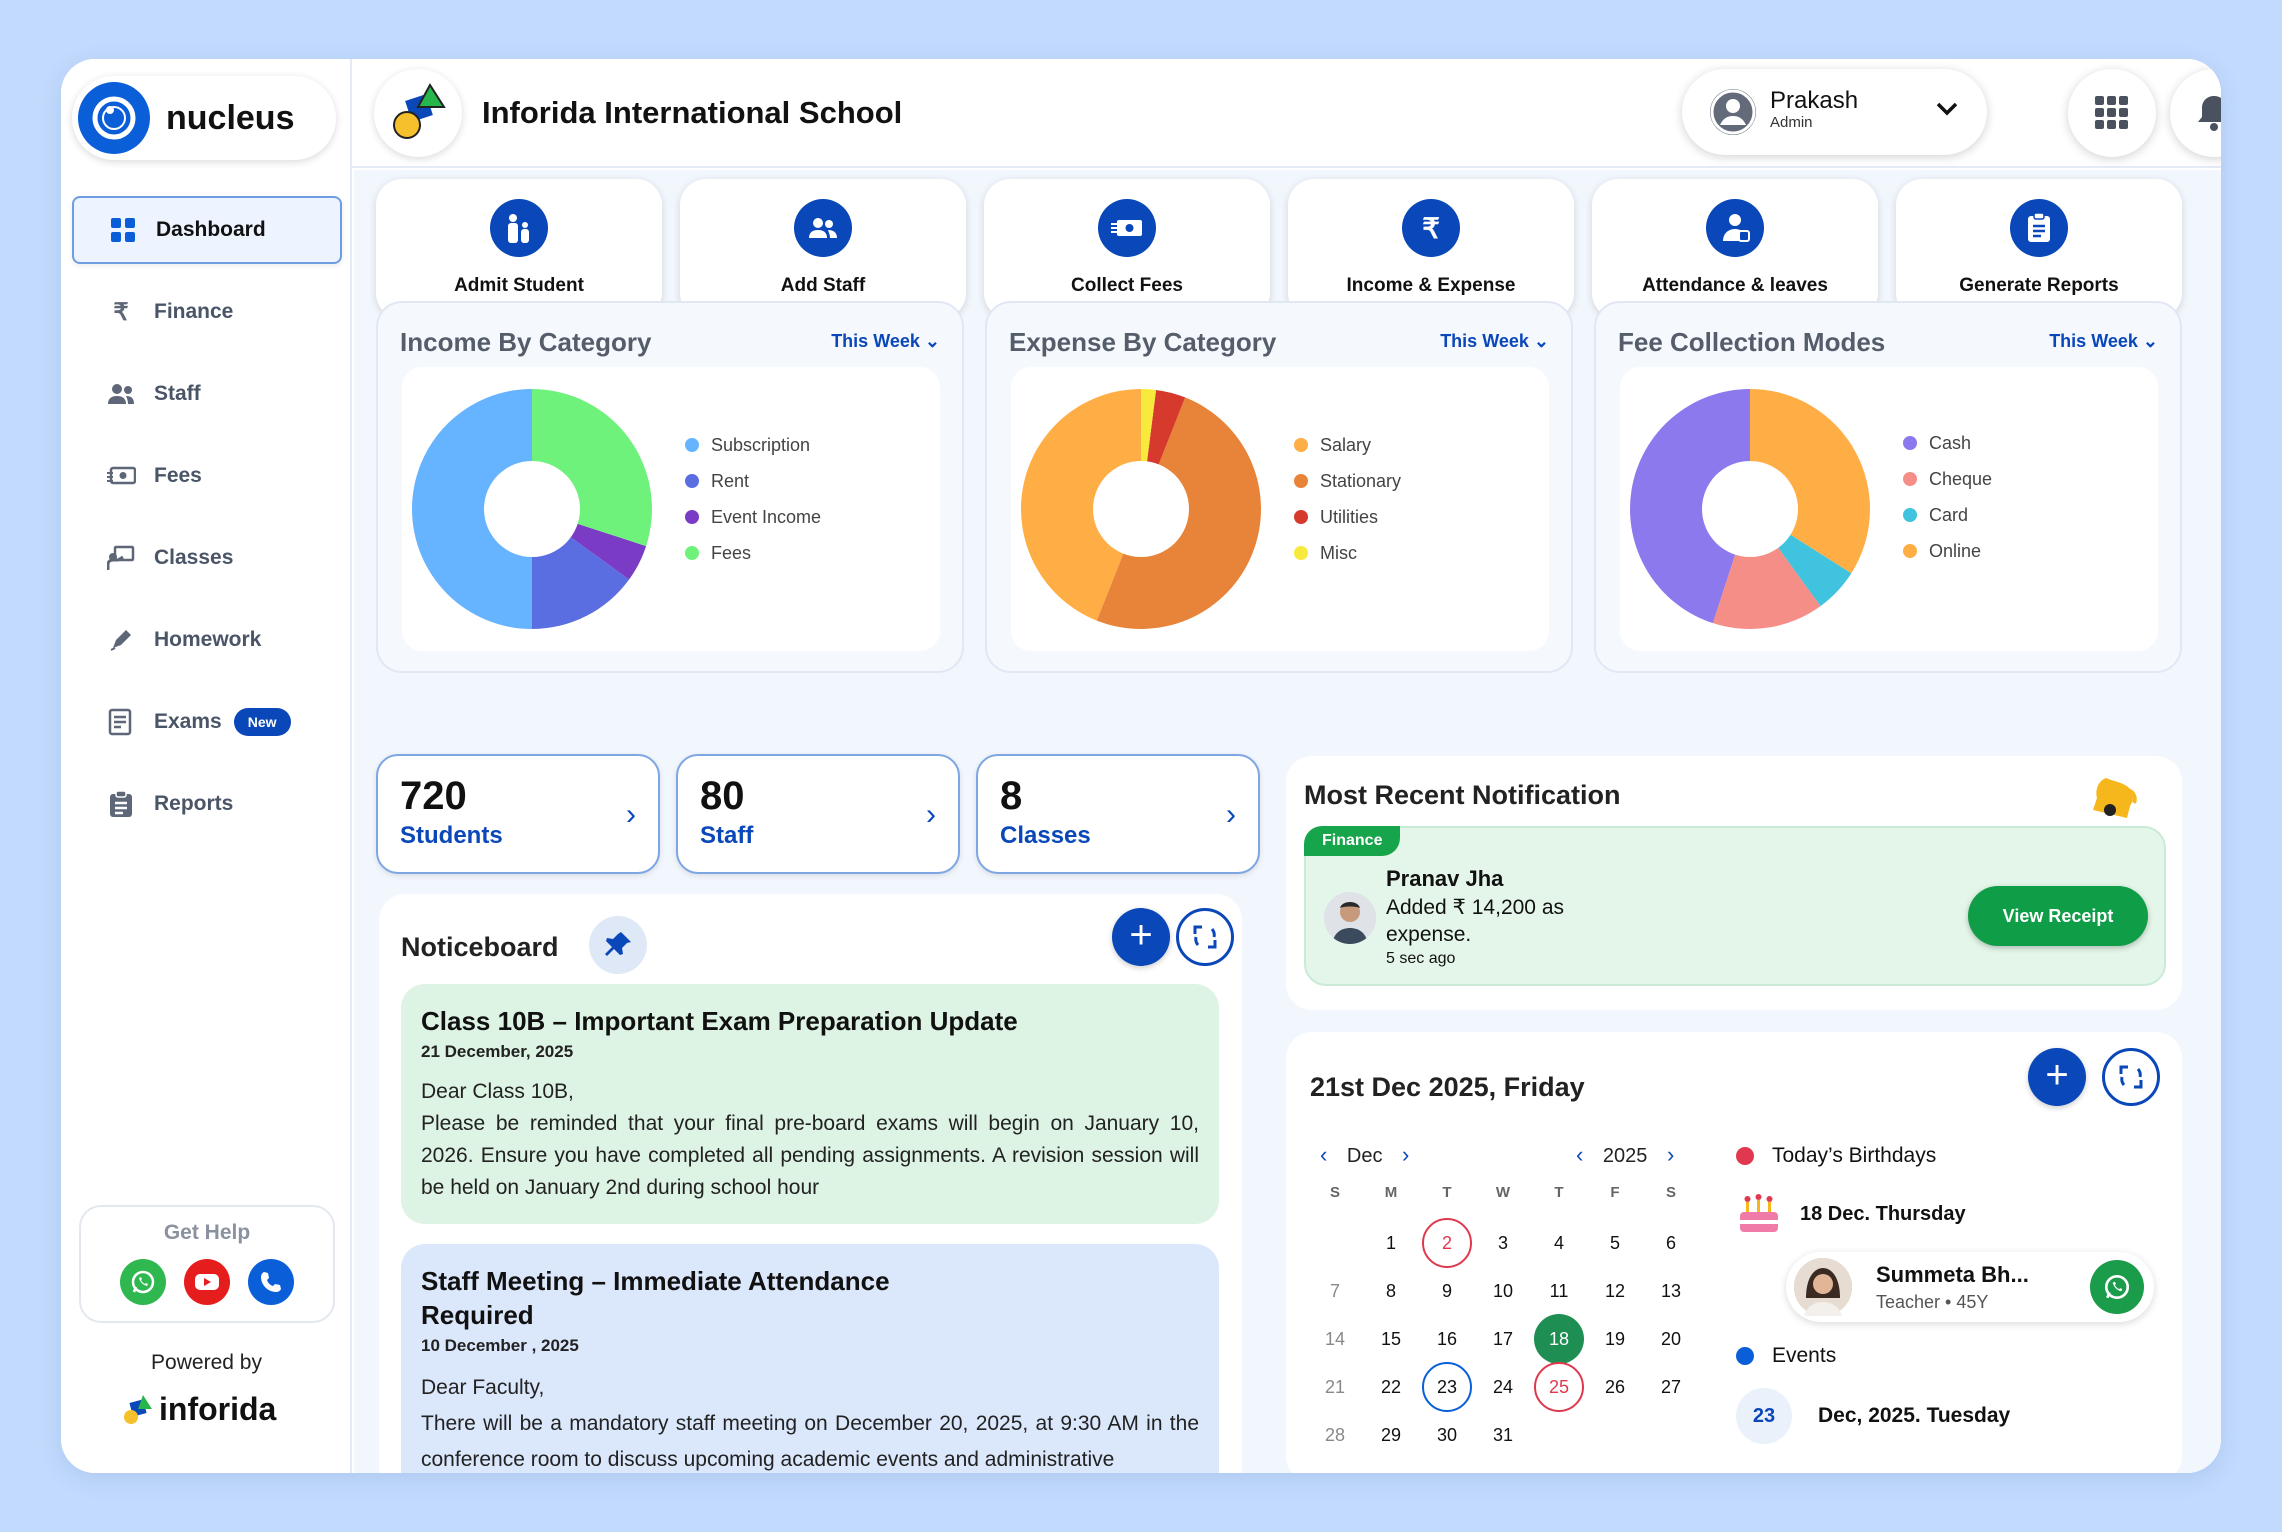 This screenshot has width=2282, height=1532. Describe the element at coordinates (2112, 113) in the screenshot. I see `apps-grid-button` at that location.